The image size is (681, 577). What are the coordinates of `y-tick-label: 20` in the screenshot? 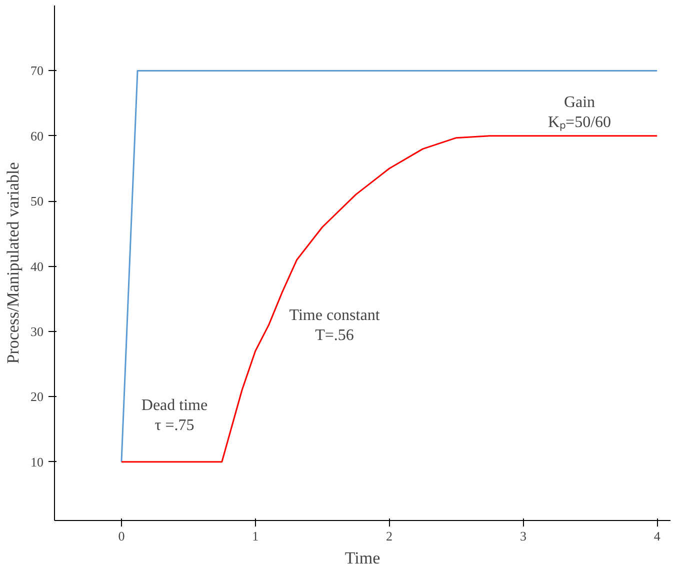 It's located at (37, 396).